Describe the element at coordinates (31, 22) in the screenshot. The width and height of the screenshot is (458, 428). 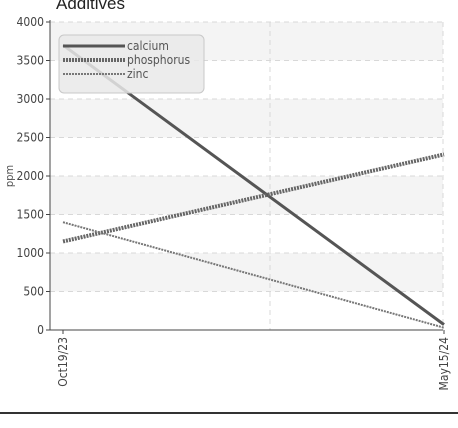
I see `y-tick-label: 4000` at that location.